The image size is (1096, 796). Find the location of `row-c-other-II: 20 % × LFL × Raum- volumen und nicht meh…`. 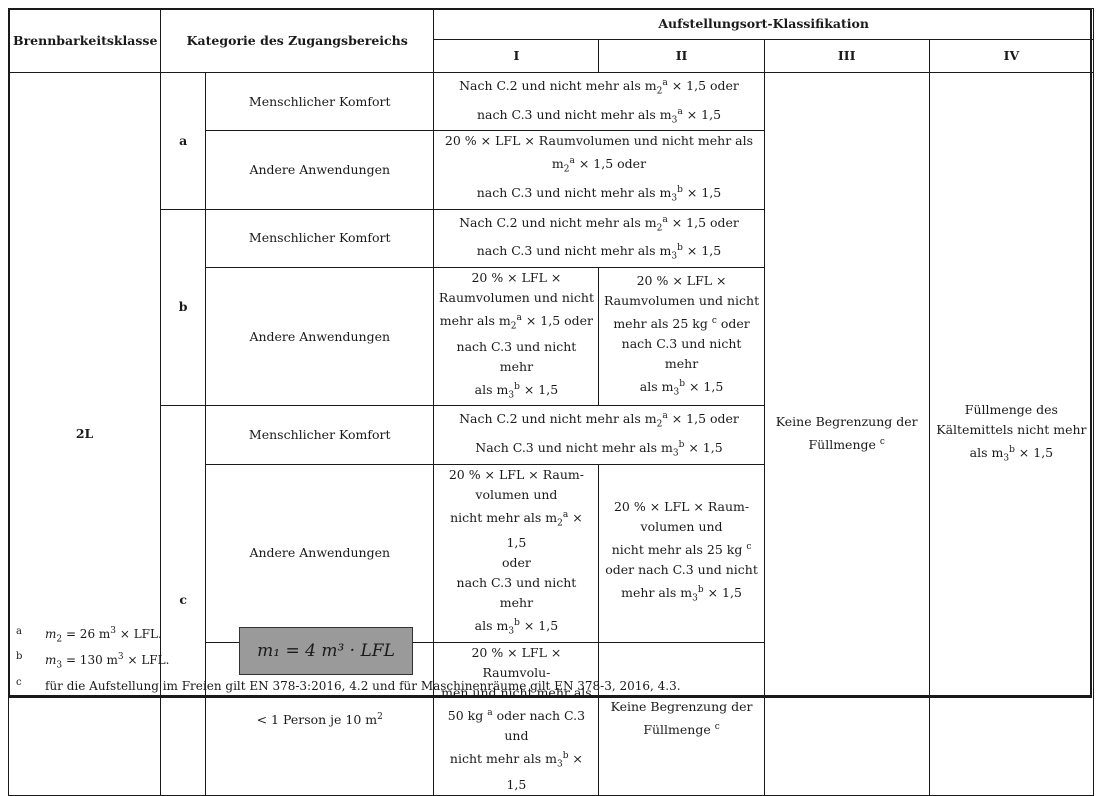

row-c-other-II: 20 % × LFL × Raum- volumen und nicht meh… is located at coordinates (681, 553).